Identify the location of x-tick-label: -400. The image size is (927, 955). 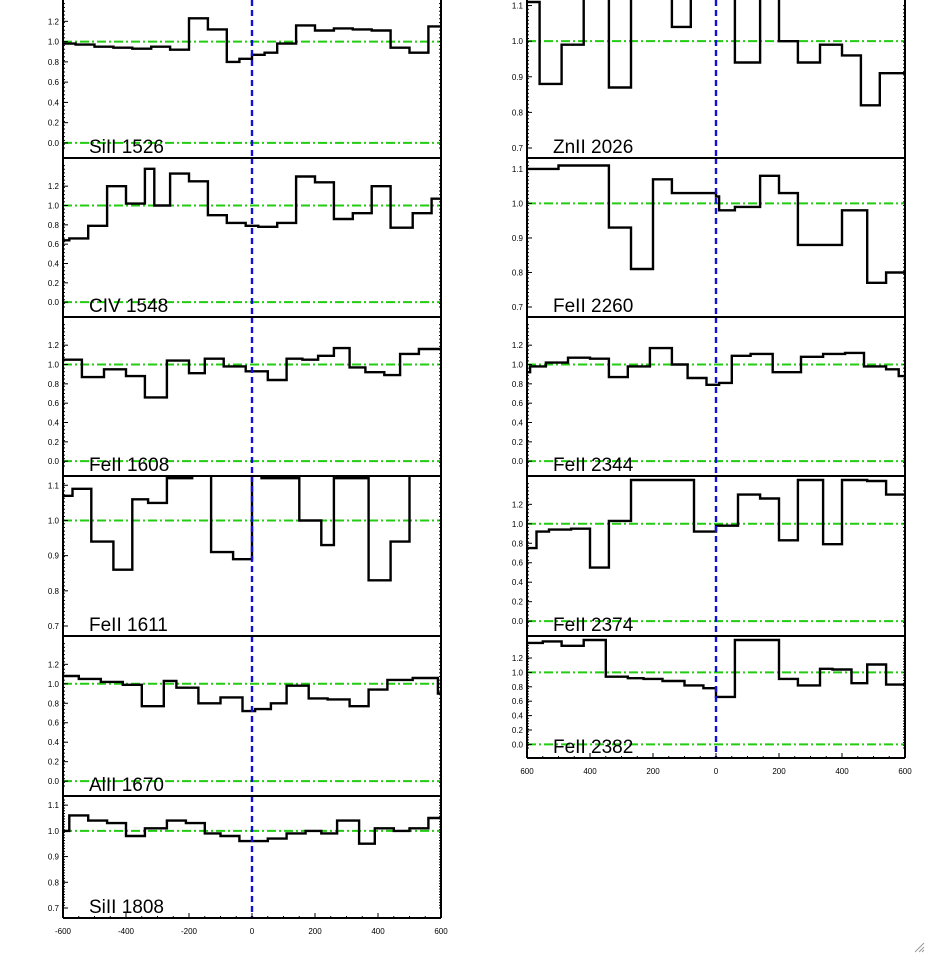
(126, 931).